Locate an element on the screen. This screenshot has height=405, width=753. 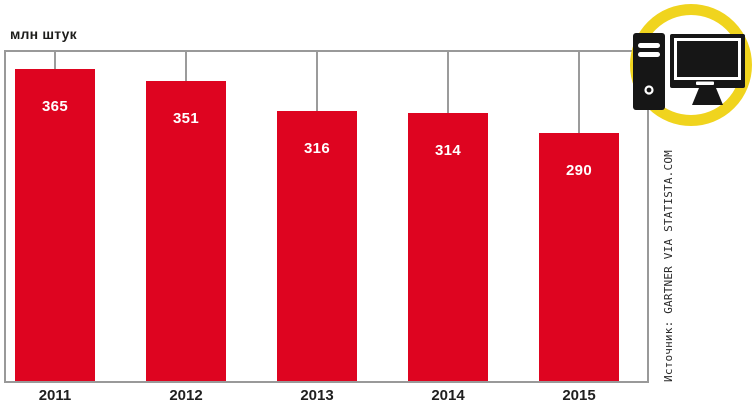
x-tick-label: 2011 is located at coordinates (55, 395).